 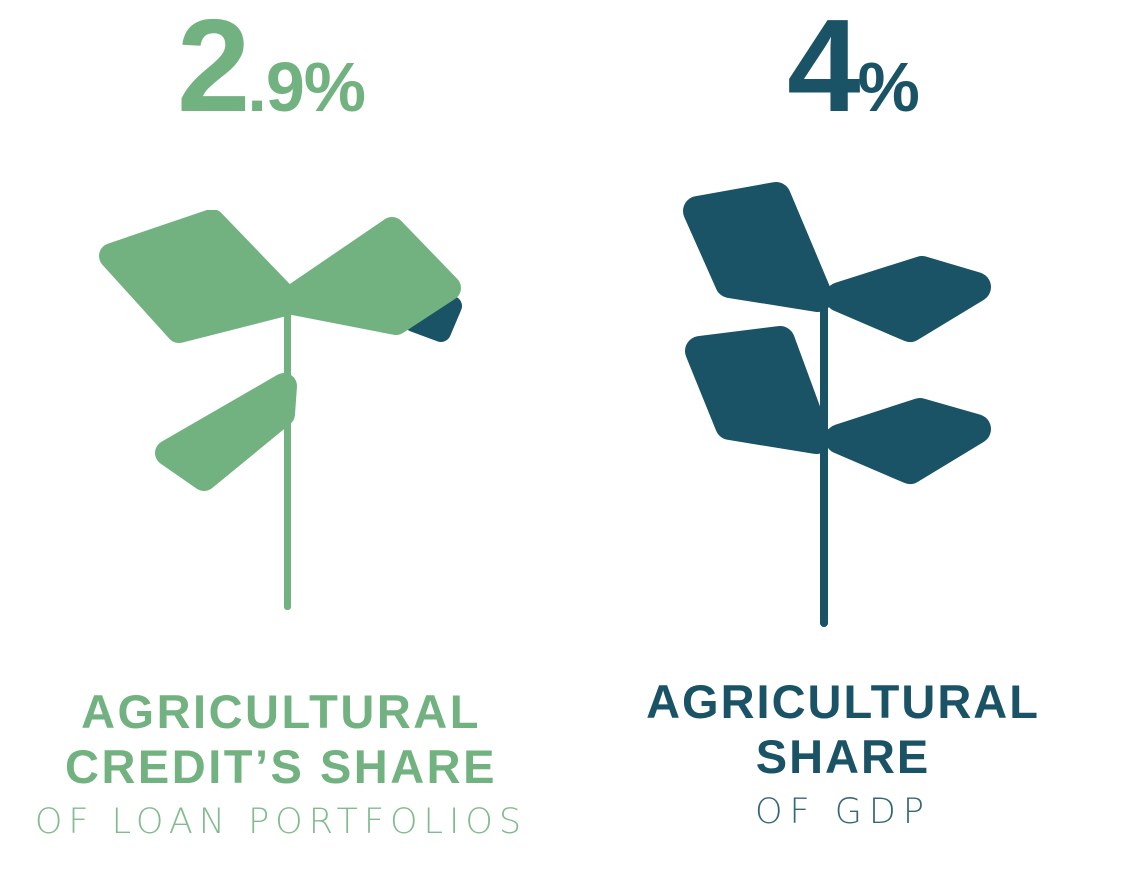 What do you see at coordinates (306, 87) in the screenshot?
I see `stat-value-sub-left: .9%` at bounding box center [306, 87].